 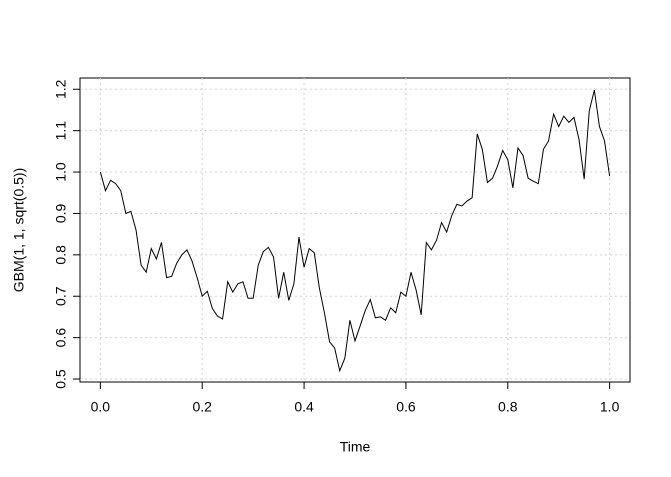 I want to click on x-axis-label: Time, so click(x=355, y=447).